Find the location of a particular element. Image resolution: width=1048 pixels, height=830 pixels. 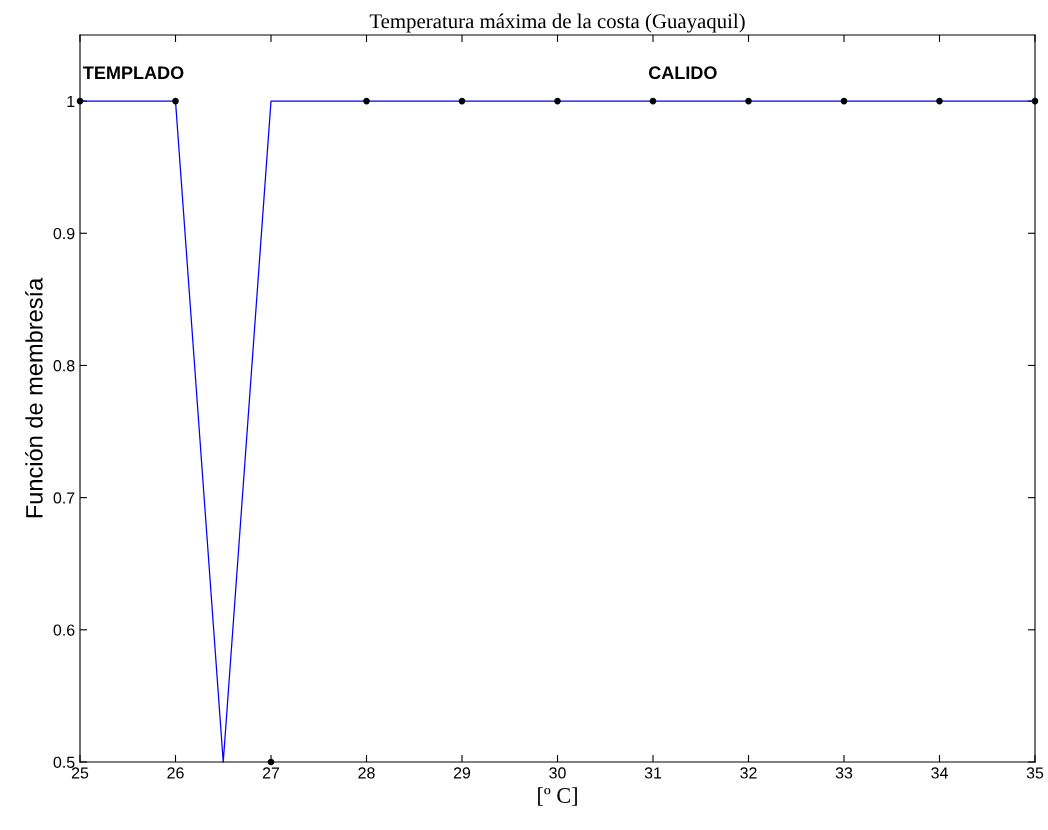

y-tick-label: 0.9 is located at coordinates (64, 233).